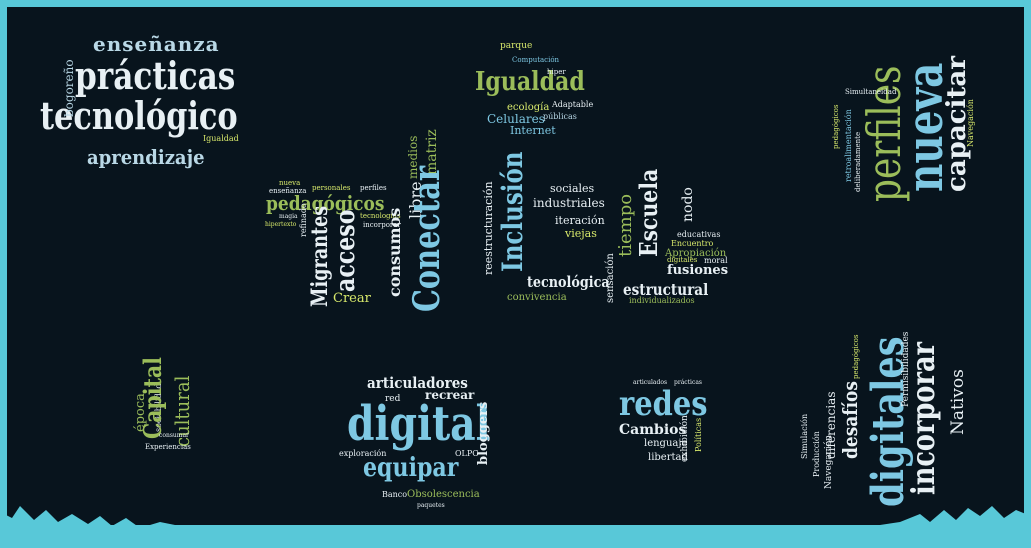 Image resolution: width=1031 pixels, height=548 pixels. I want to click on word-practicas: prácticas, so click(155, 75).